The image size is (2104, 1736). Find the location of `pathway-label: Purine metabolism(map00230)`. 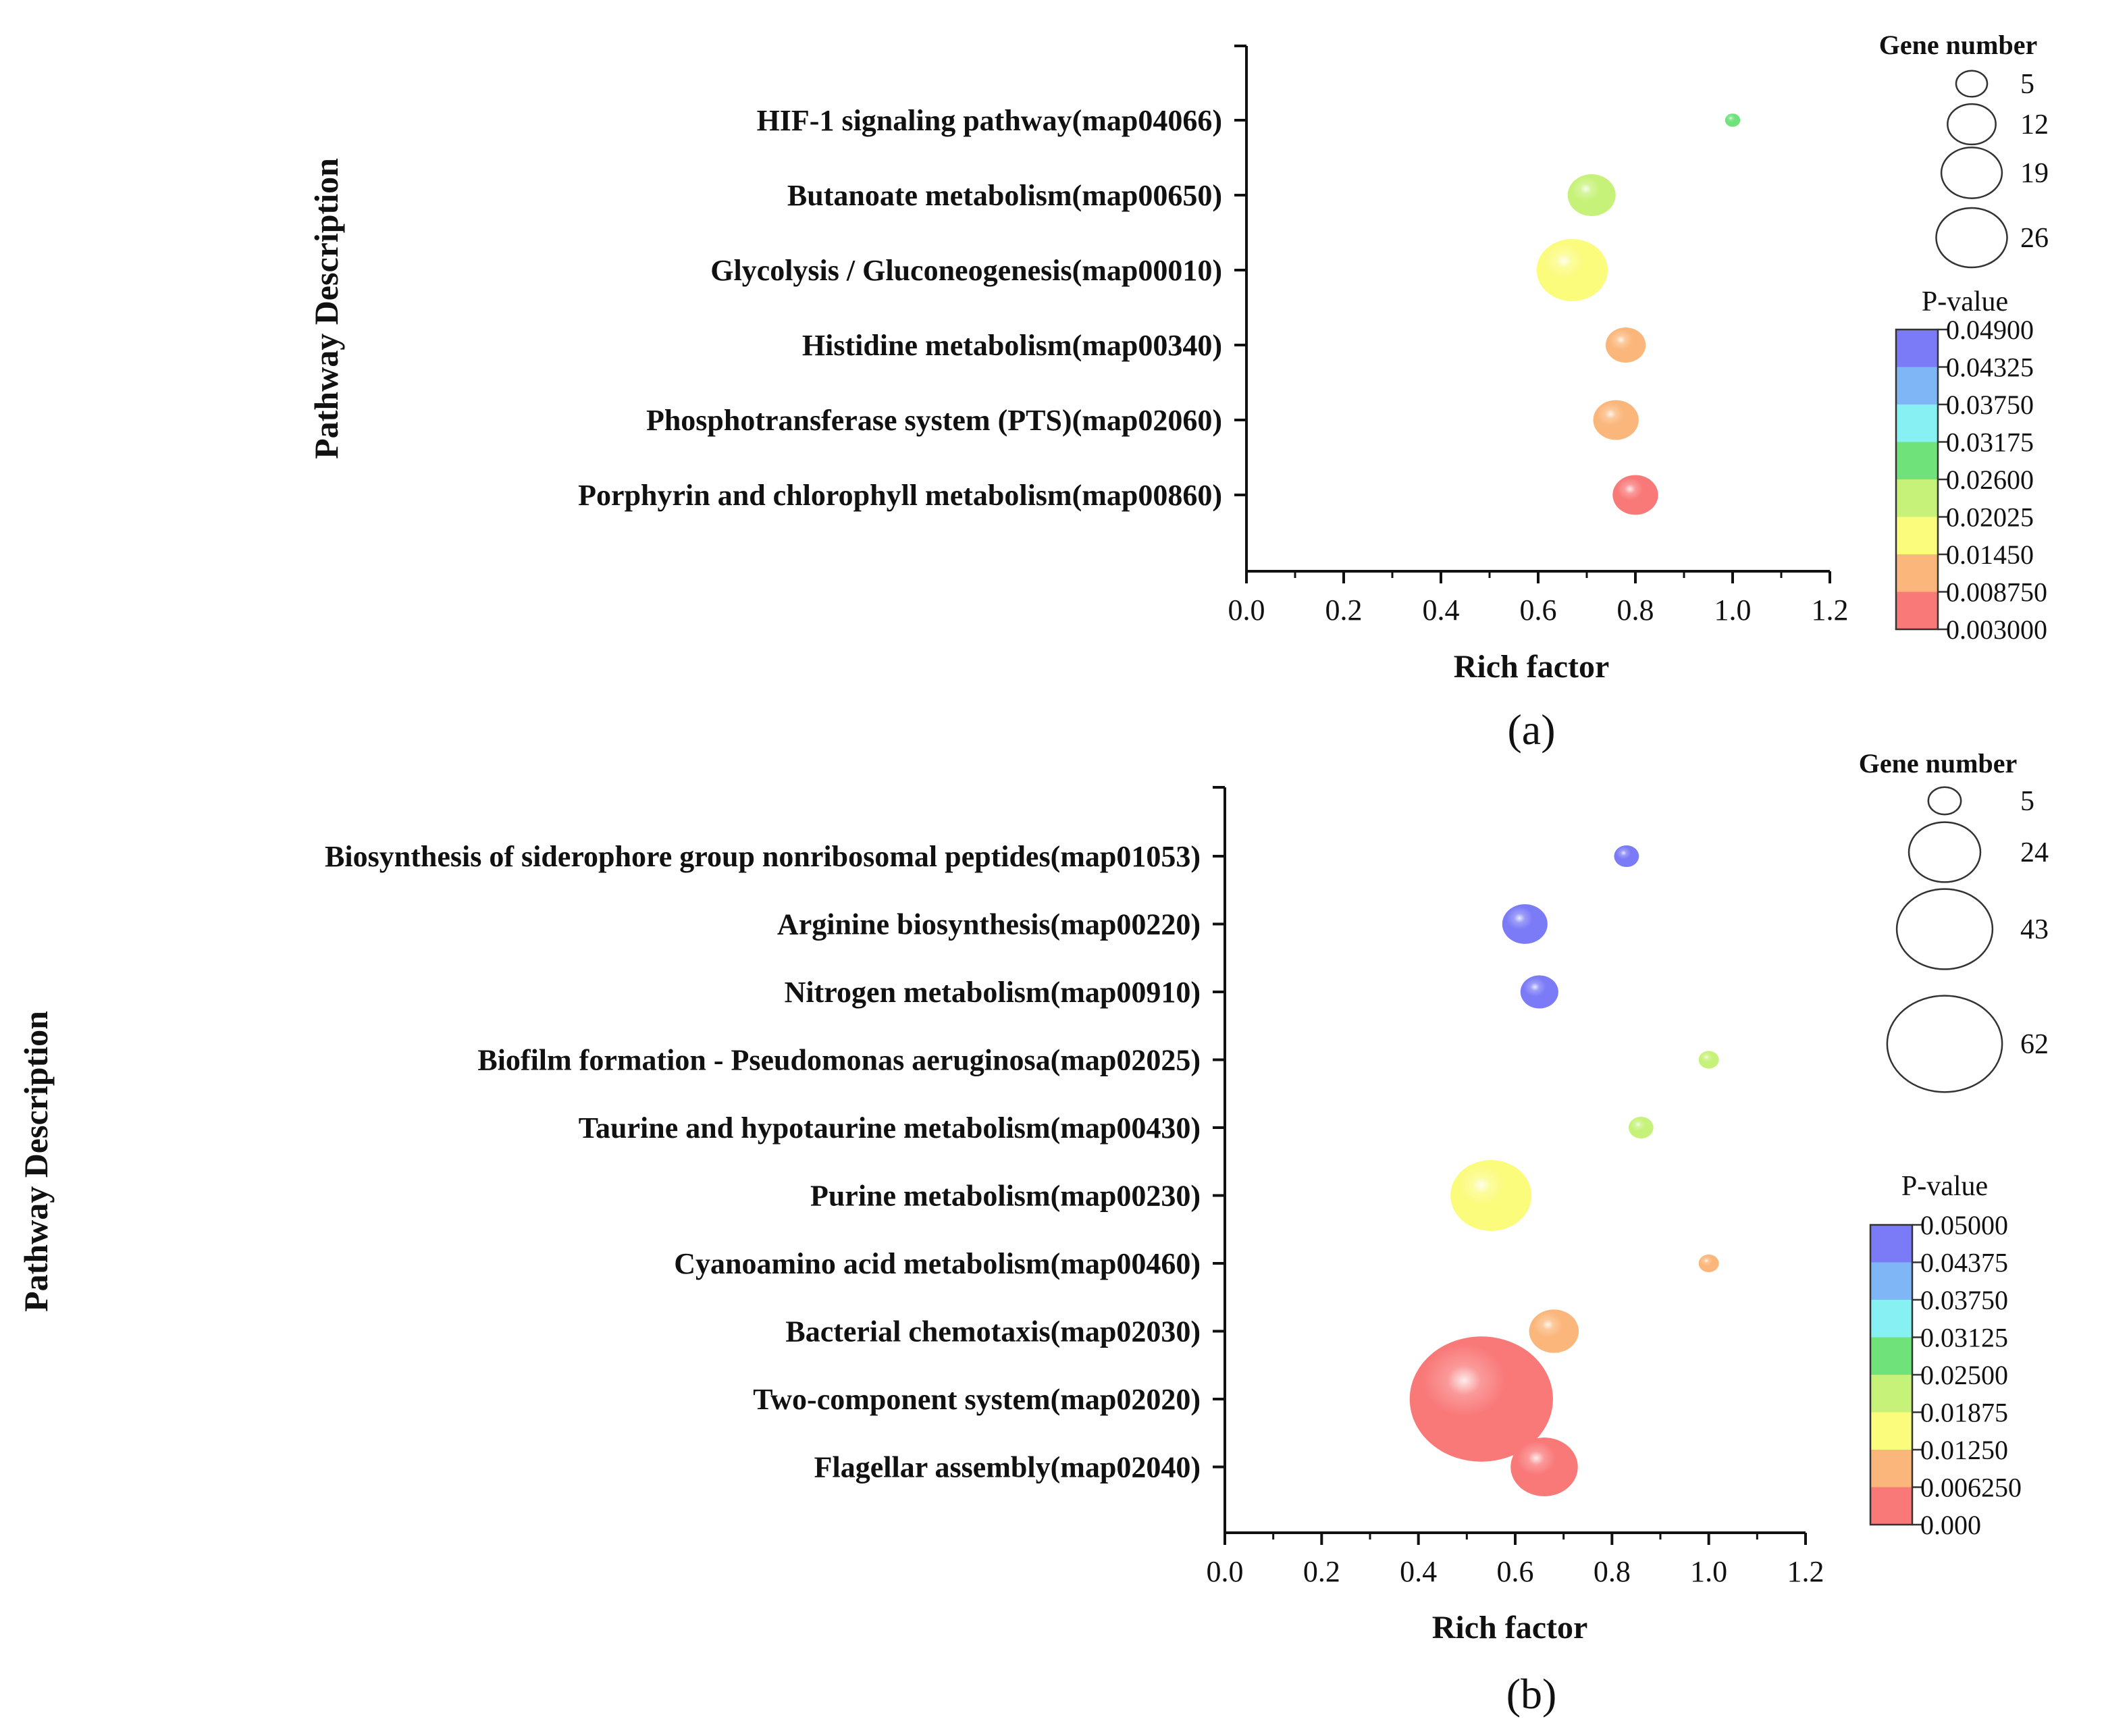

pathway-label: Purine metabolism(map00230) is located at coordinates (1005, 1196).